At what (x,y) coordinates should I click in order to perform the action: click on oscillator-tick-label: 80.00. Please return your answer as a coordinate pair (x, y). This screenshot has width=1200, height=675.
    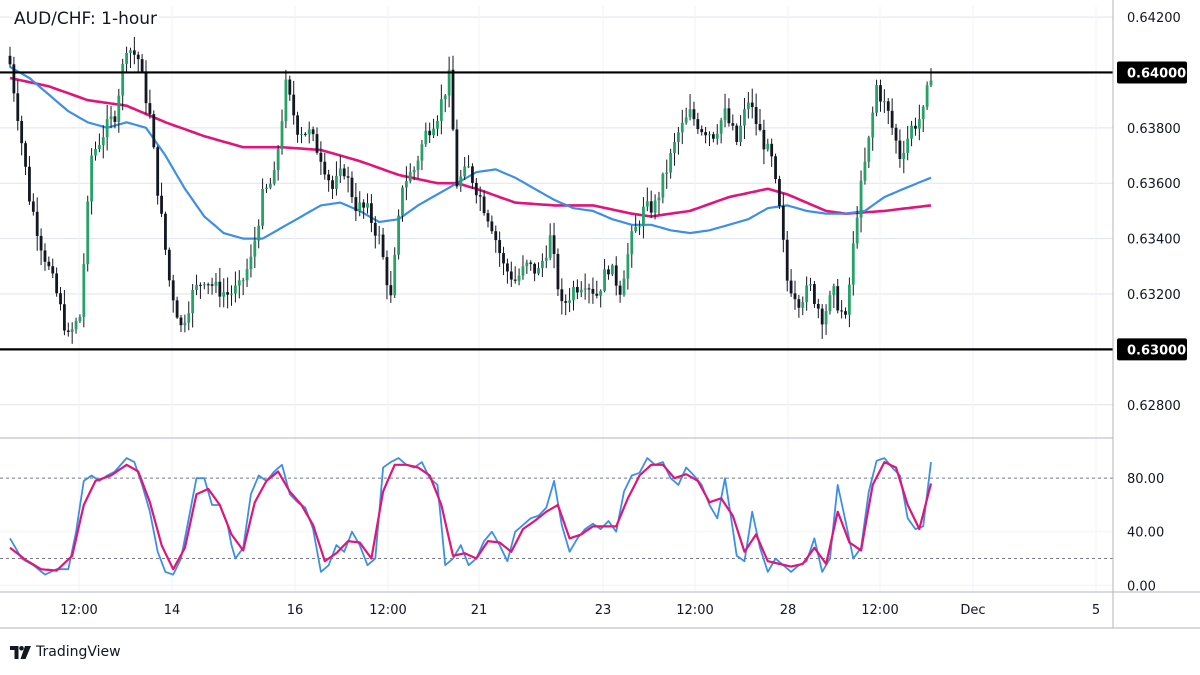
    Looking at the image, I should click on (1145, 479).